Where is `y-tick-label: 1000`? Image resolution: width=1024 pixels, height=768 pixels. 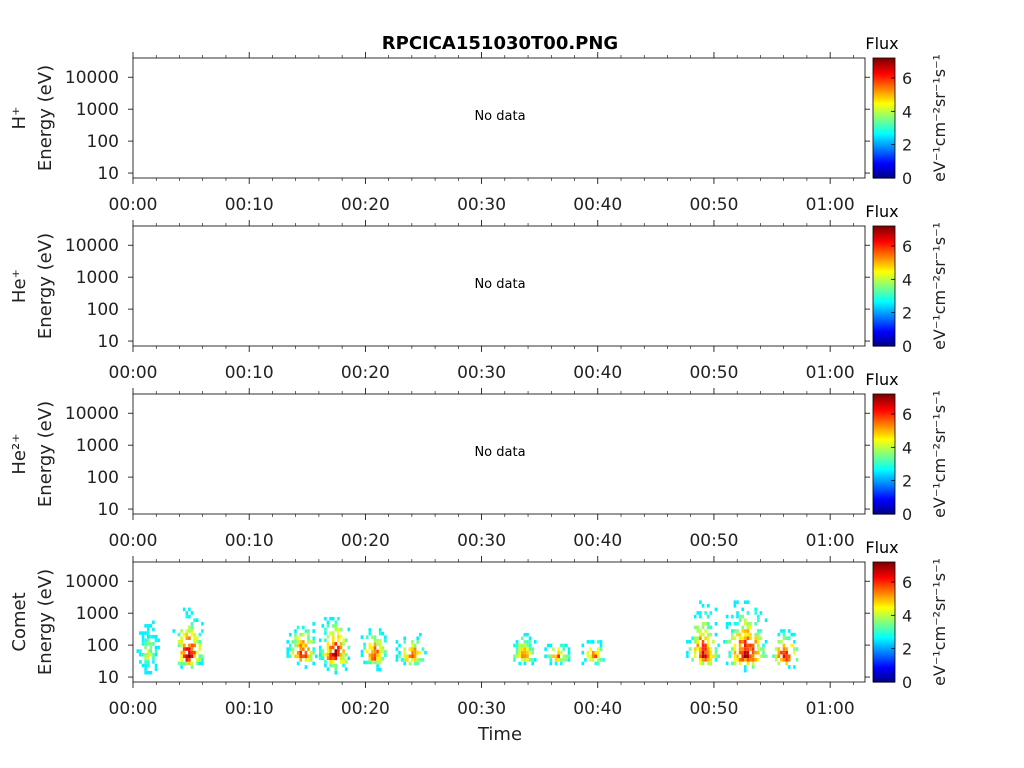 y-tick-label: 1000 is located at coordinates (97, 614).